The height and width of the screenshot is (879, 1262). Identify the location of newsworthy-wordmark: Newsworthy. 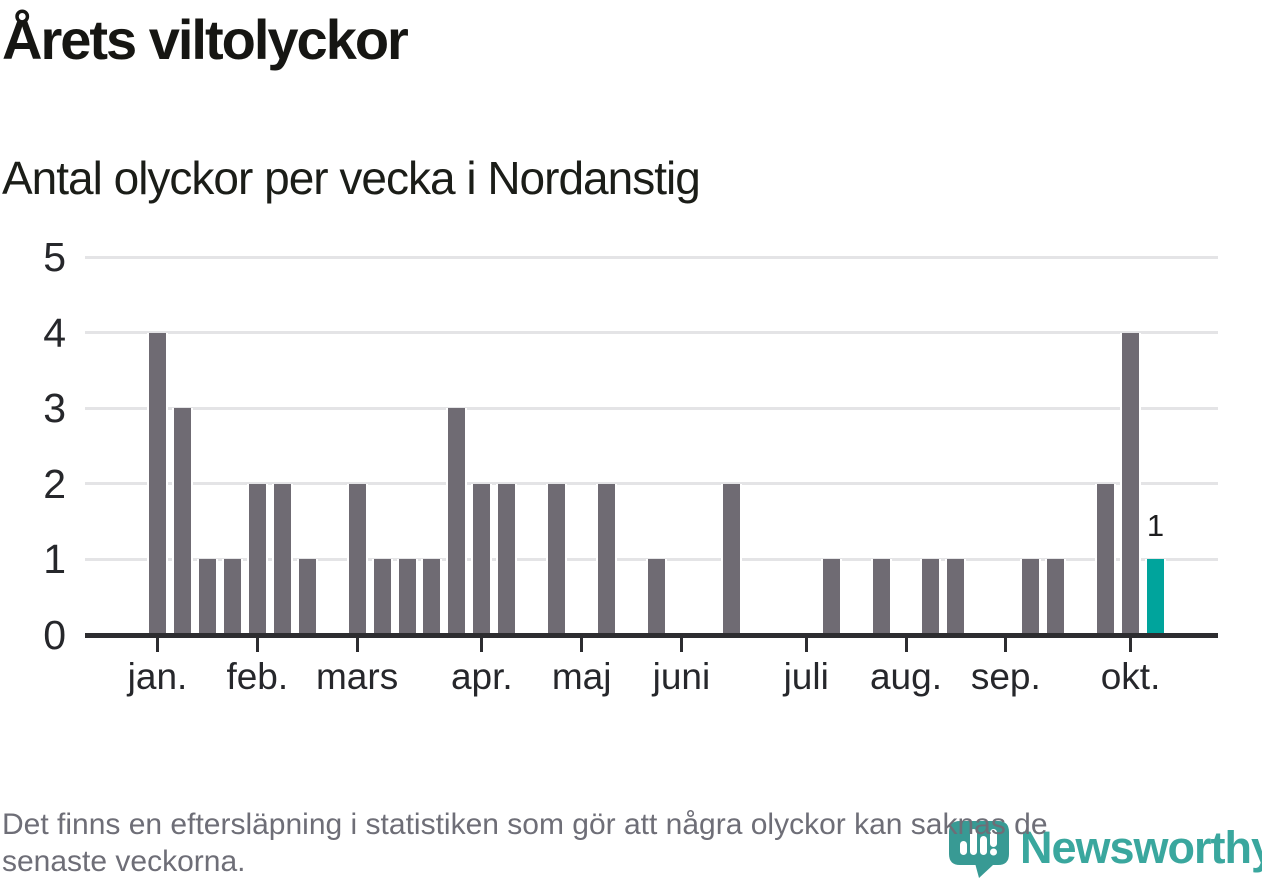
(1141, 847).